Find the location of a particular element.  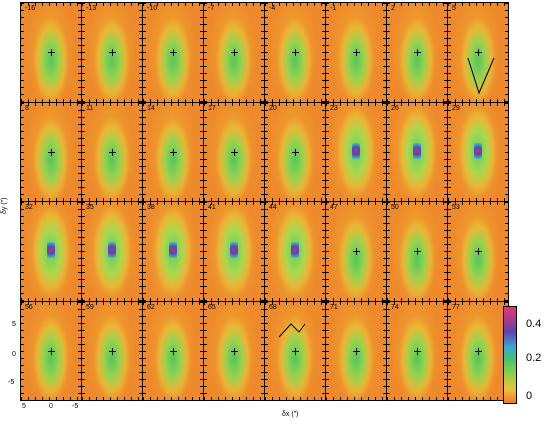

panel-label: 56 is located at coordinates (29, 307).